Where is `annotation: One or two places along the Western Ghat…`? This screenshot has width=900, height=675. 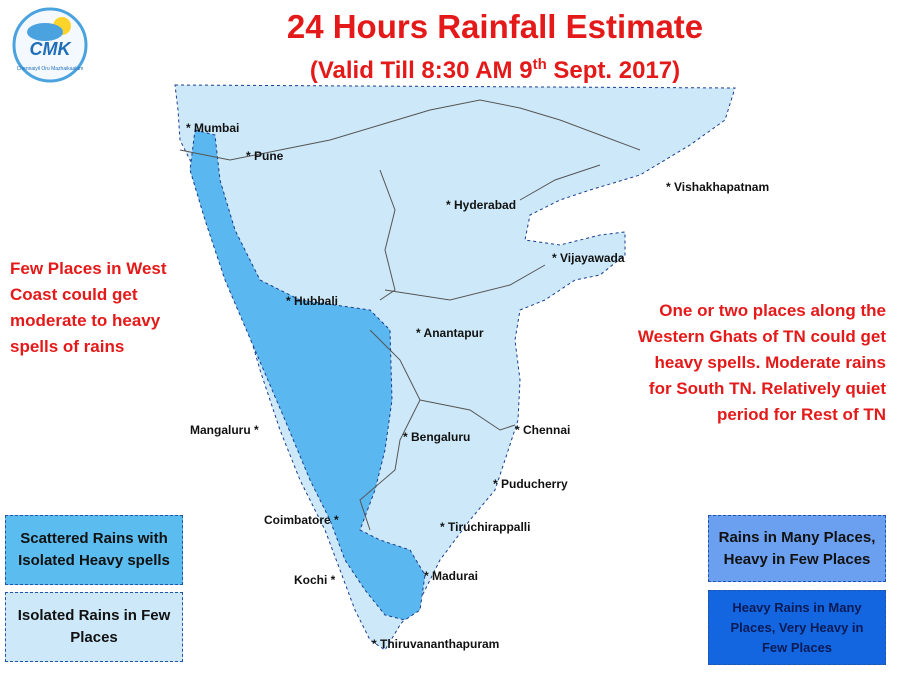 annotation: One or two places along the Western Ghat… is located at coordinates (761, 362).